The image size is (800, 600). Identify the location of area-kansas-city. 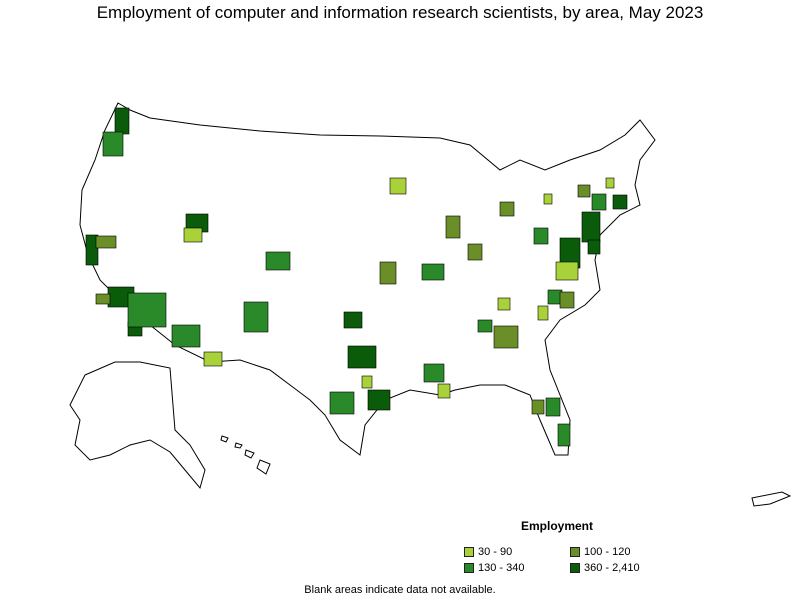
(433, 272).